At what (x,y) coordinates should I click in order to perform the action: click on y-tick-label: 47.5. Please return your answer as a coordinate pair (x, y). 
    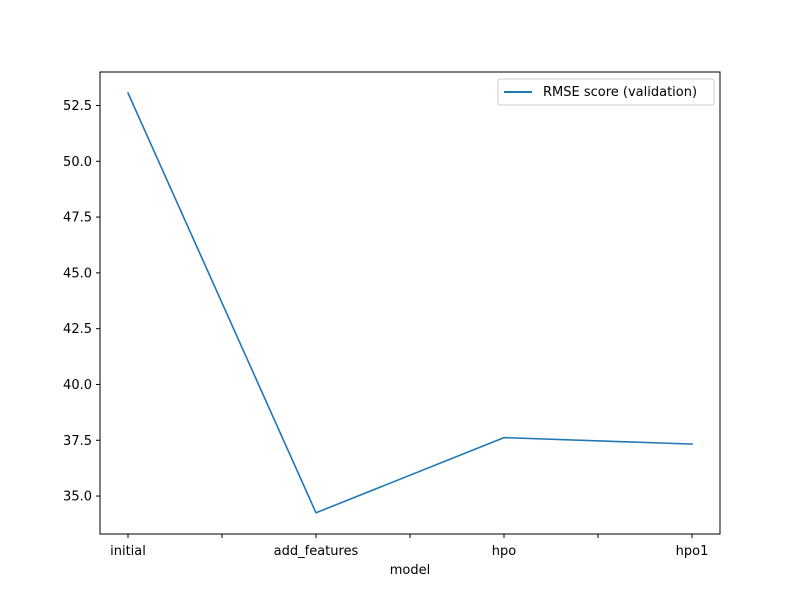
    Looking at the image, I should click on (77, 218).